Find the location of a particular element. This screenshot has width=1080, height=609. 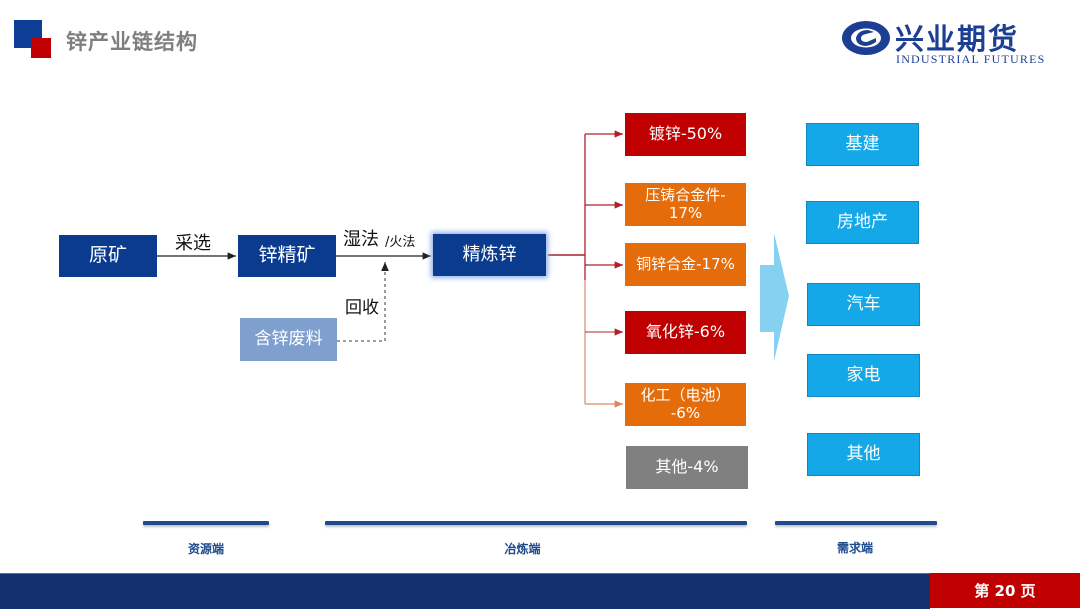

zinc-concentrate-label: 锌精矿 is located at coordinates (287, 255).